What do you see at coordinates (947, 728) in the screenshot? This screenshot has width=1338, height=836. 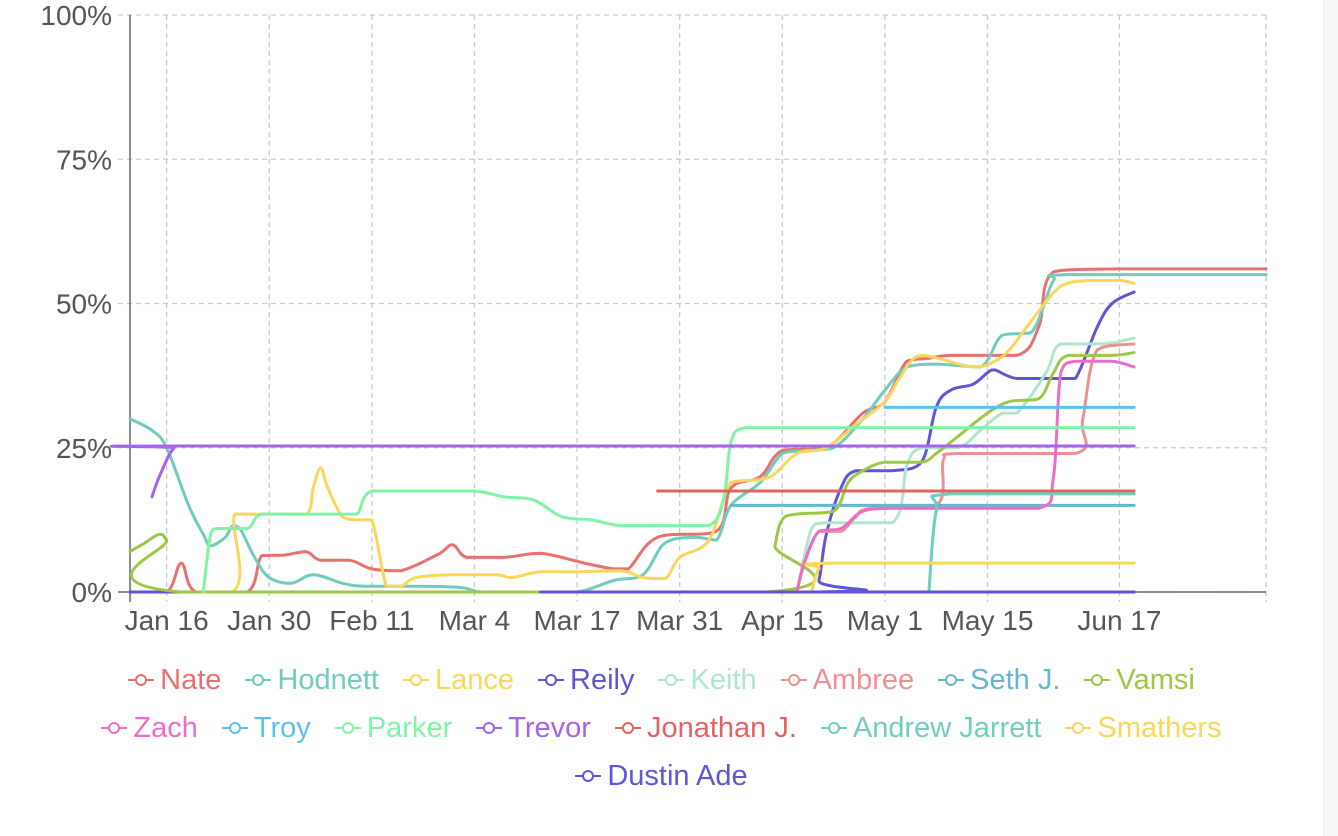 I see `legend-label: Andrew Jarrett` at bounding box center [947, 728].